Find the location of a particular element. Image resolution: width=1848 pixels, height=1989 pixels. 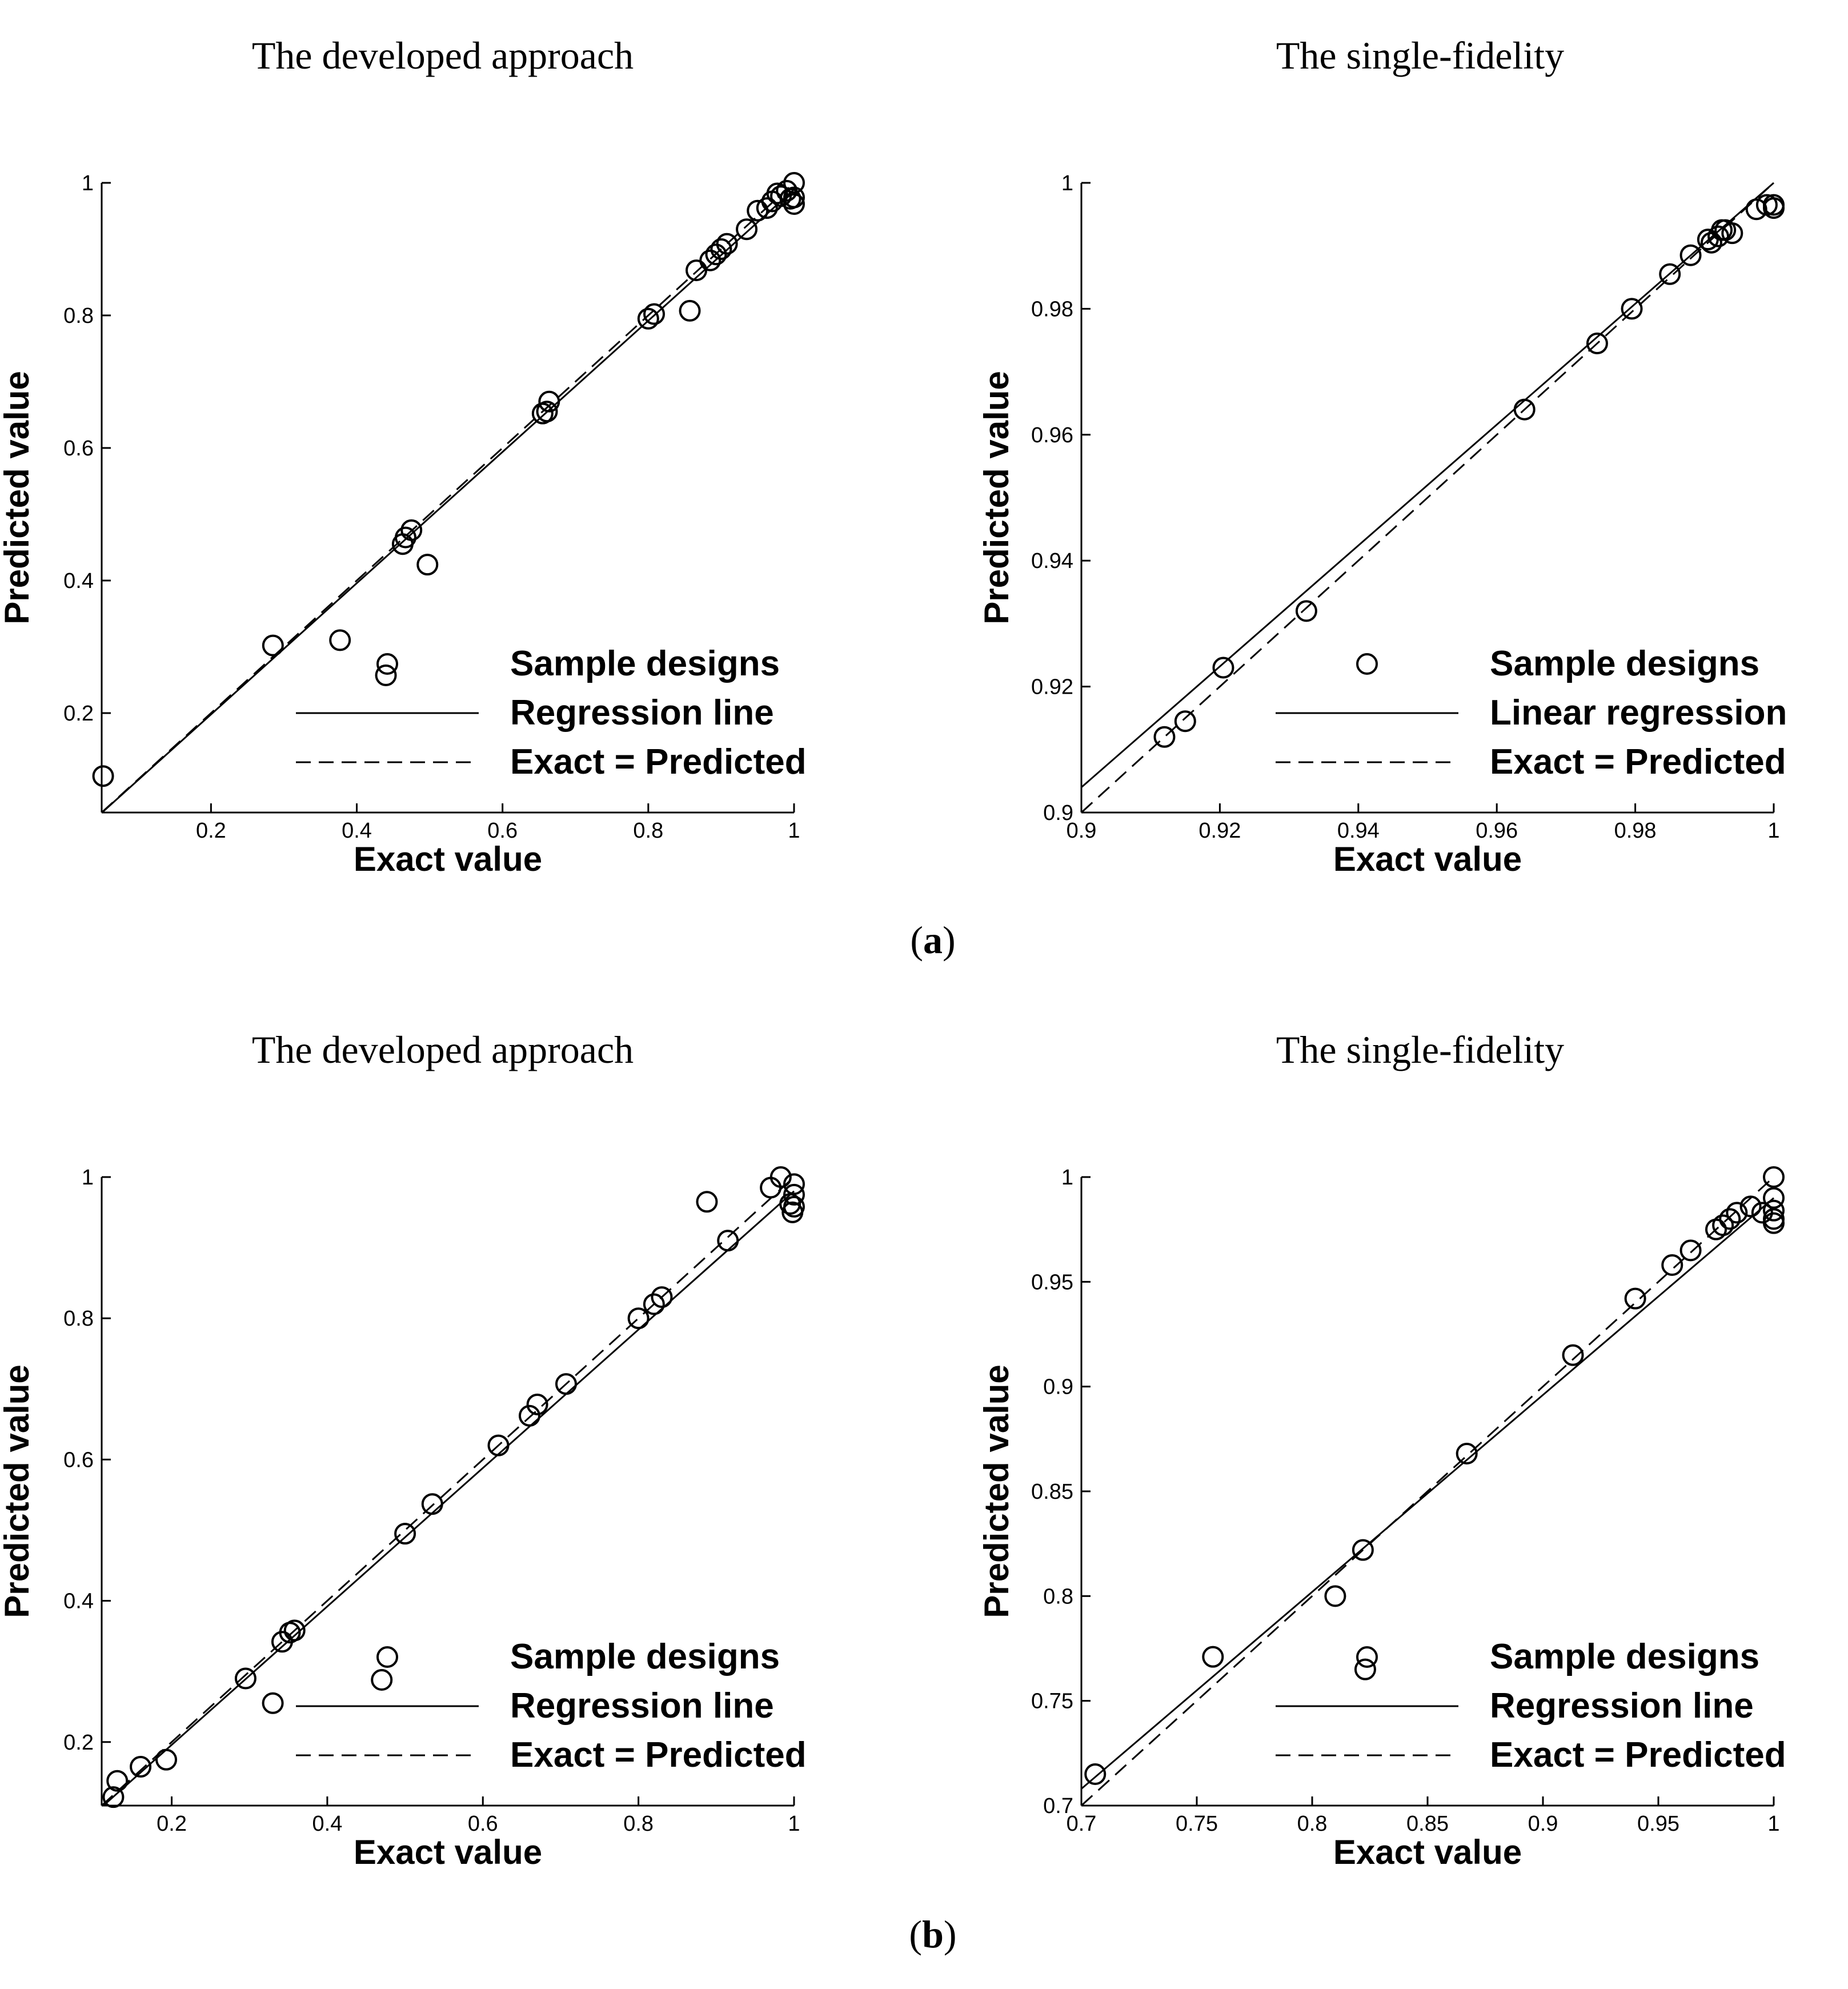

y-tick-label: 0.85 is located at coordinates (1052, 1492).